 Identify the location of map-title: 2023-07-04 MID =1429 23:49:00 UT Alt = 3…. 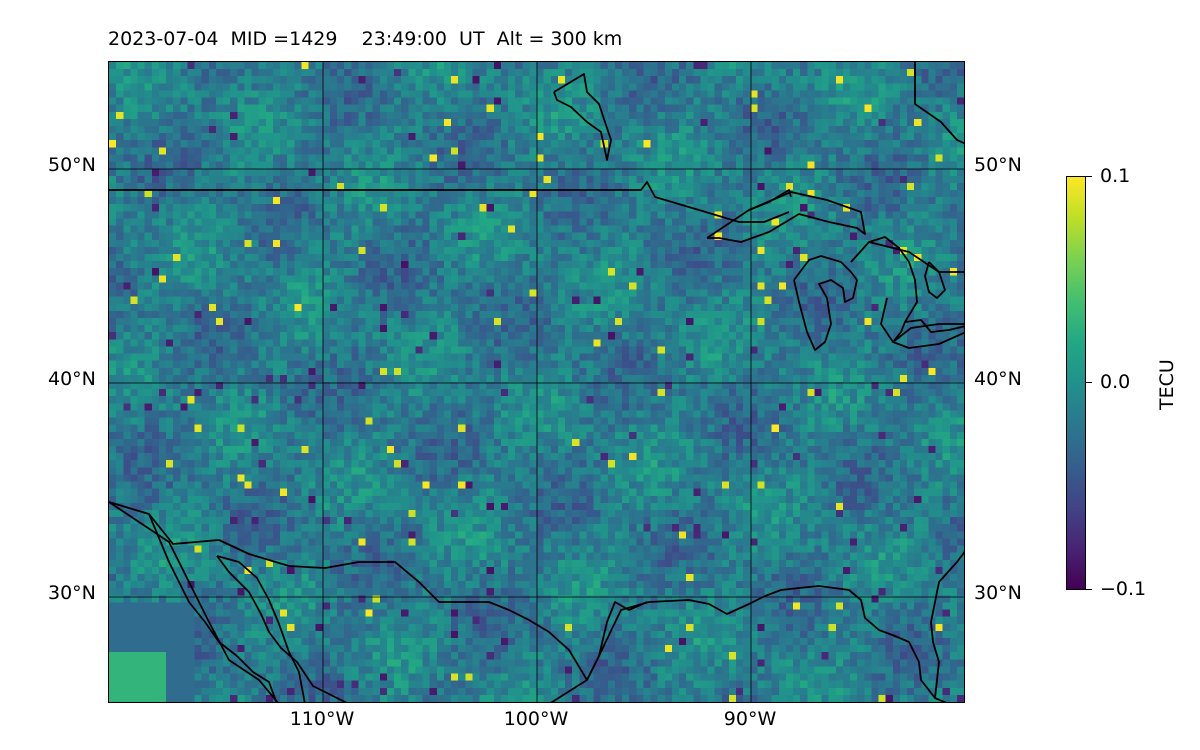
(365, 39).